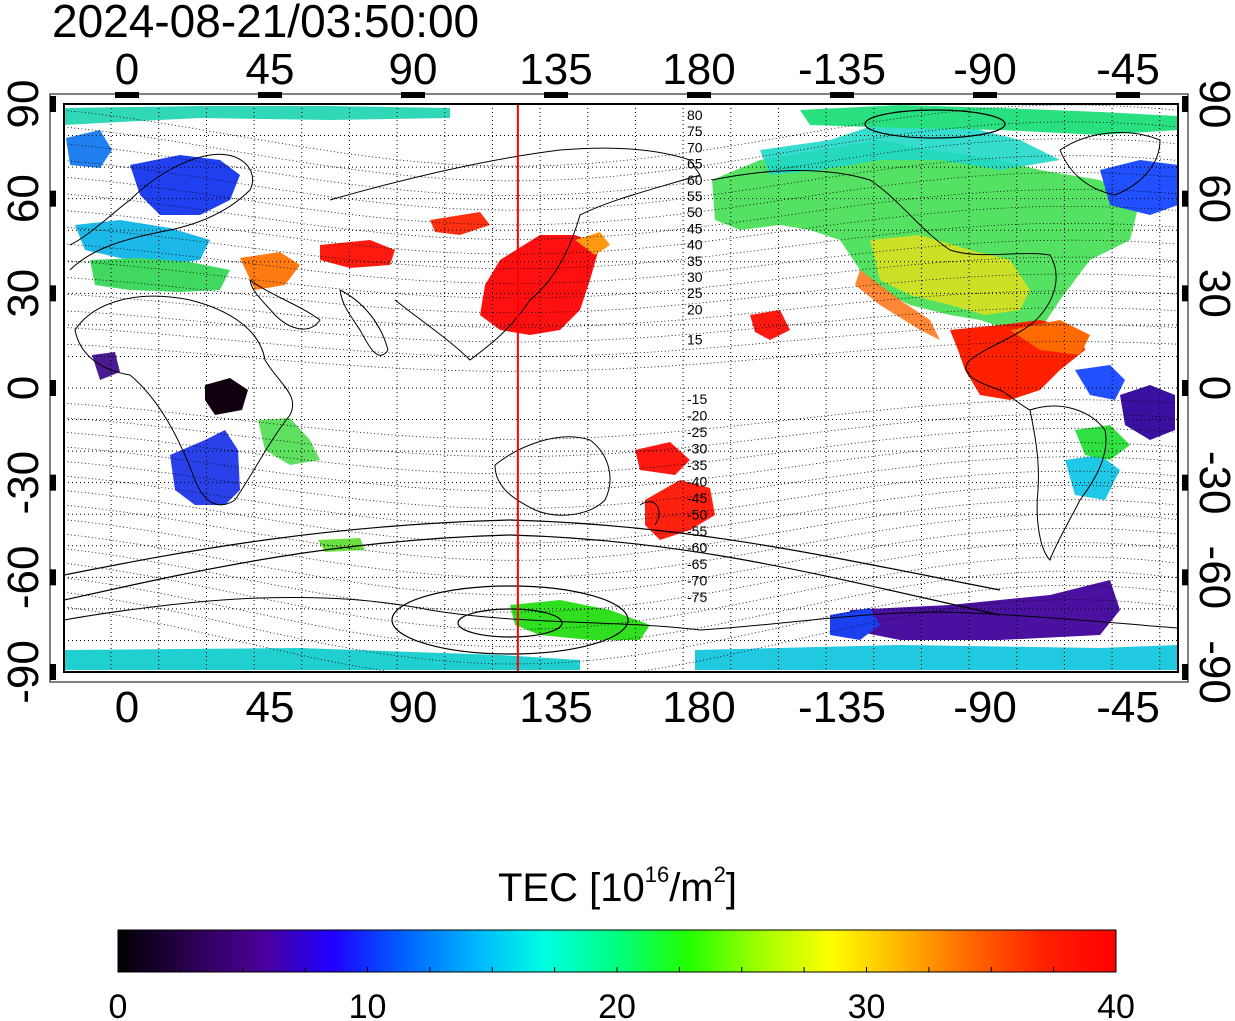 Image resolution: width=1235 pixels, height=1021 pixels. What do you see at coordinates (697, 597) in the screenshot?
I see `contour-label: -75` at bounding box center [697, 597].